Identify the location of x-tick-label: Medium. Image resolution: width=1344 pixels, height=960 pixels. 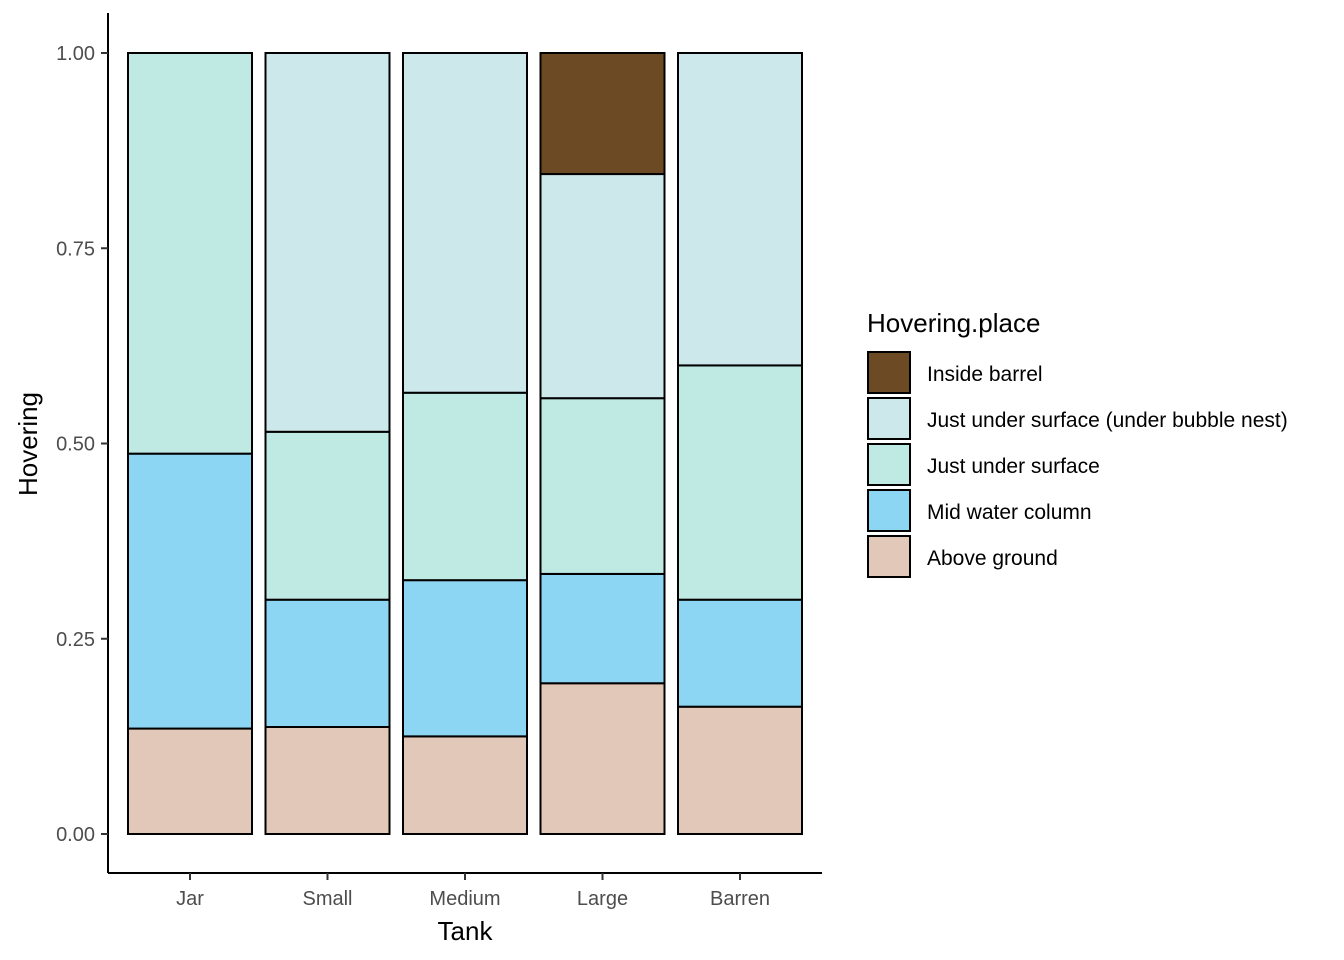
(464, 899).